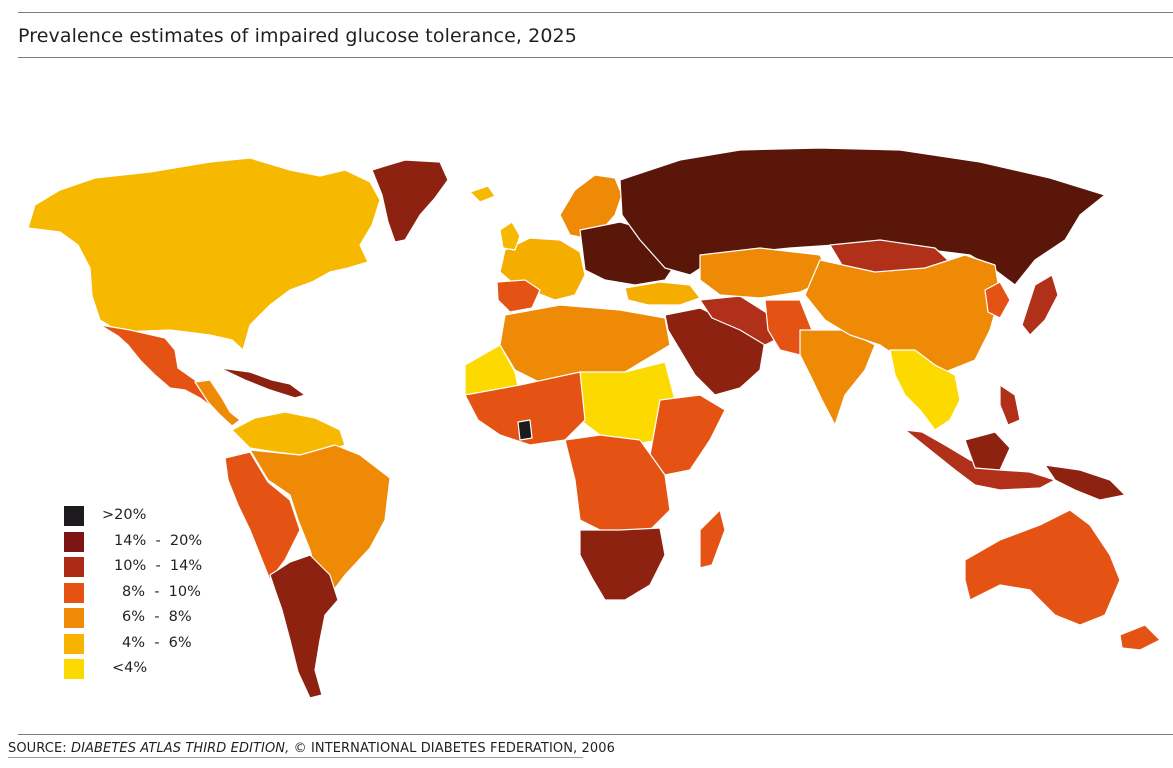 This screenshot has height=768, width=1173. I want to click on legend-label: 4% - 6%, so click(157, 642).